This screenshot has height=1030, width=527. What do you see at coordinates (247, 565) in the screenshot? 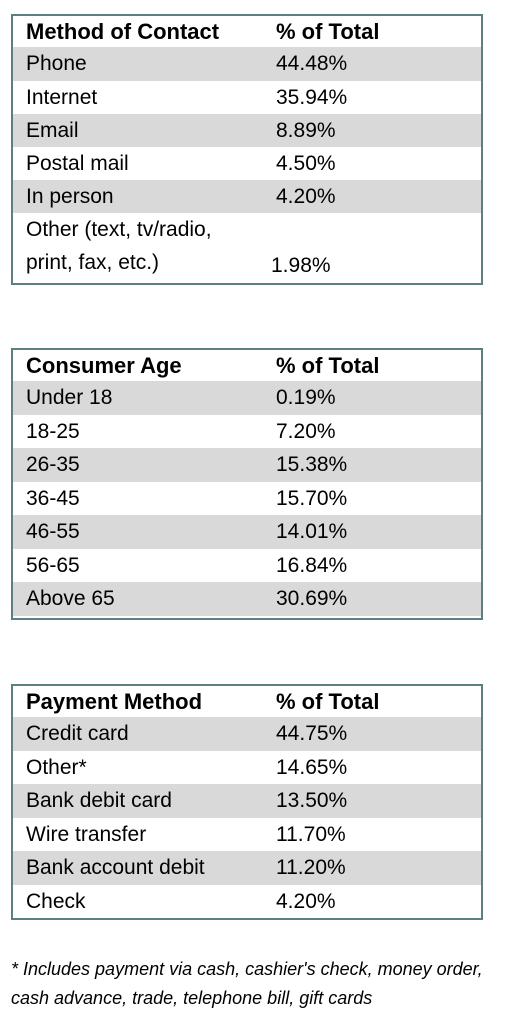
I see `table-row: 56-65 16.84%` at bounding box center [247, 565].